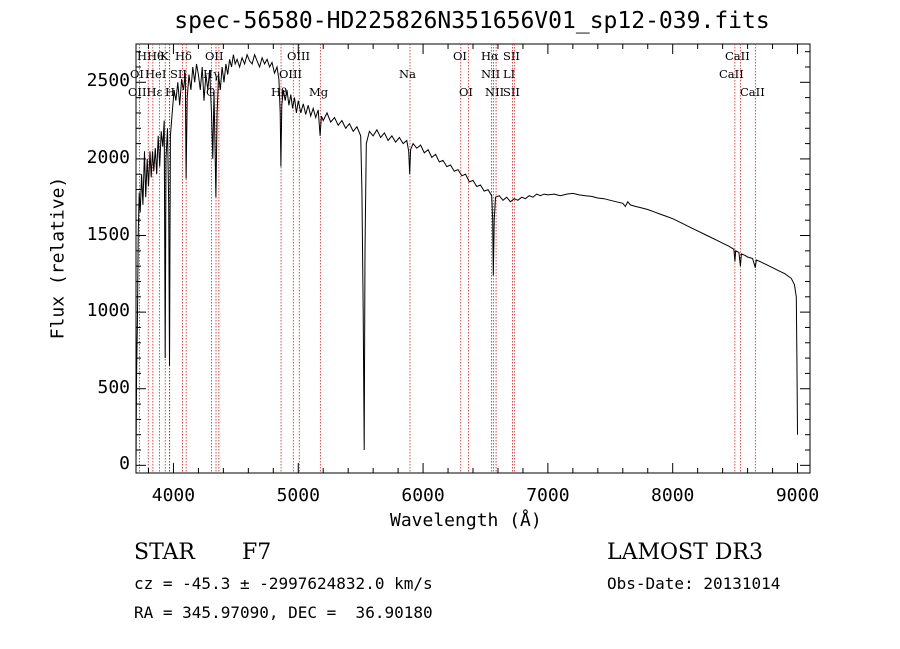 The height and width of the screenshot is (649, 900). What do you see at coordinates (694, 583) in the screenshot?
I see `obs-date: Obs-Date: 20131014` at bounding box center [694, 583].